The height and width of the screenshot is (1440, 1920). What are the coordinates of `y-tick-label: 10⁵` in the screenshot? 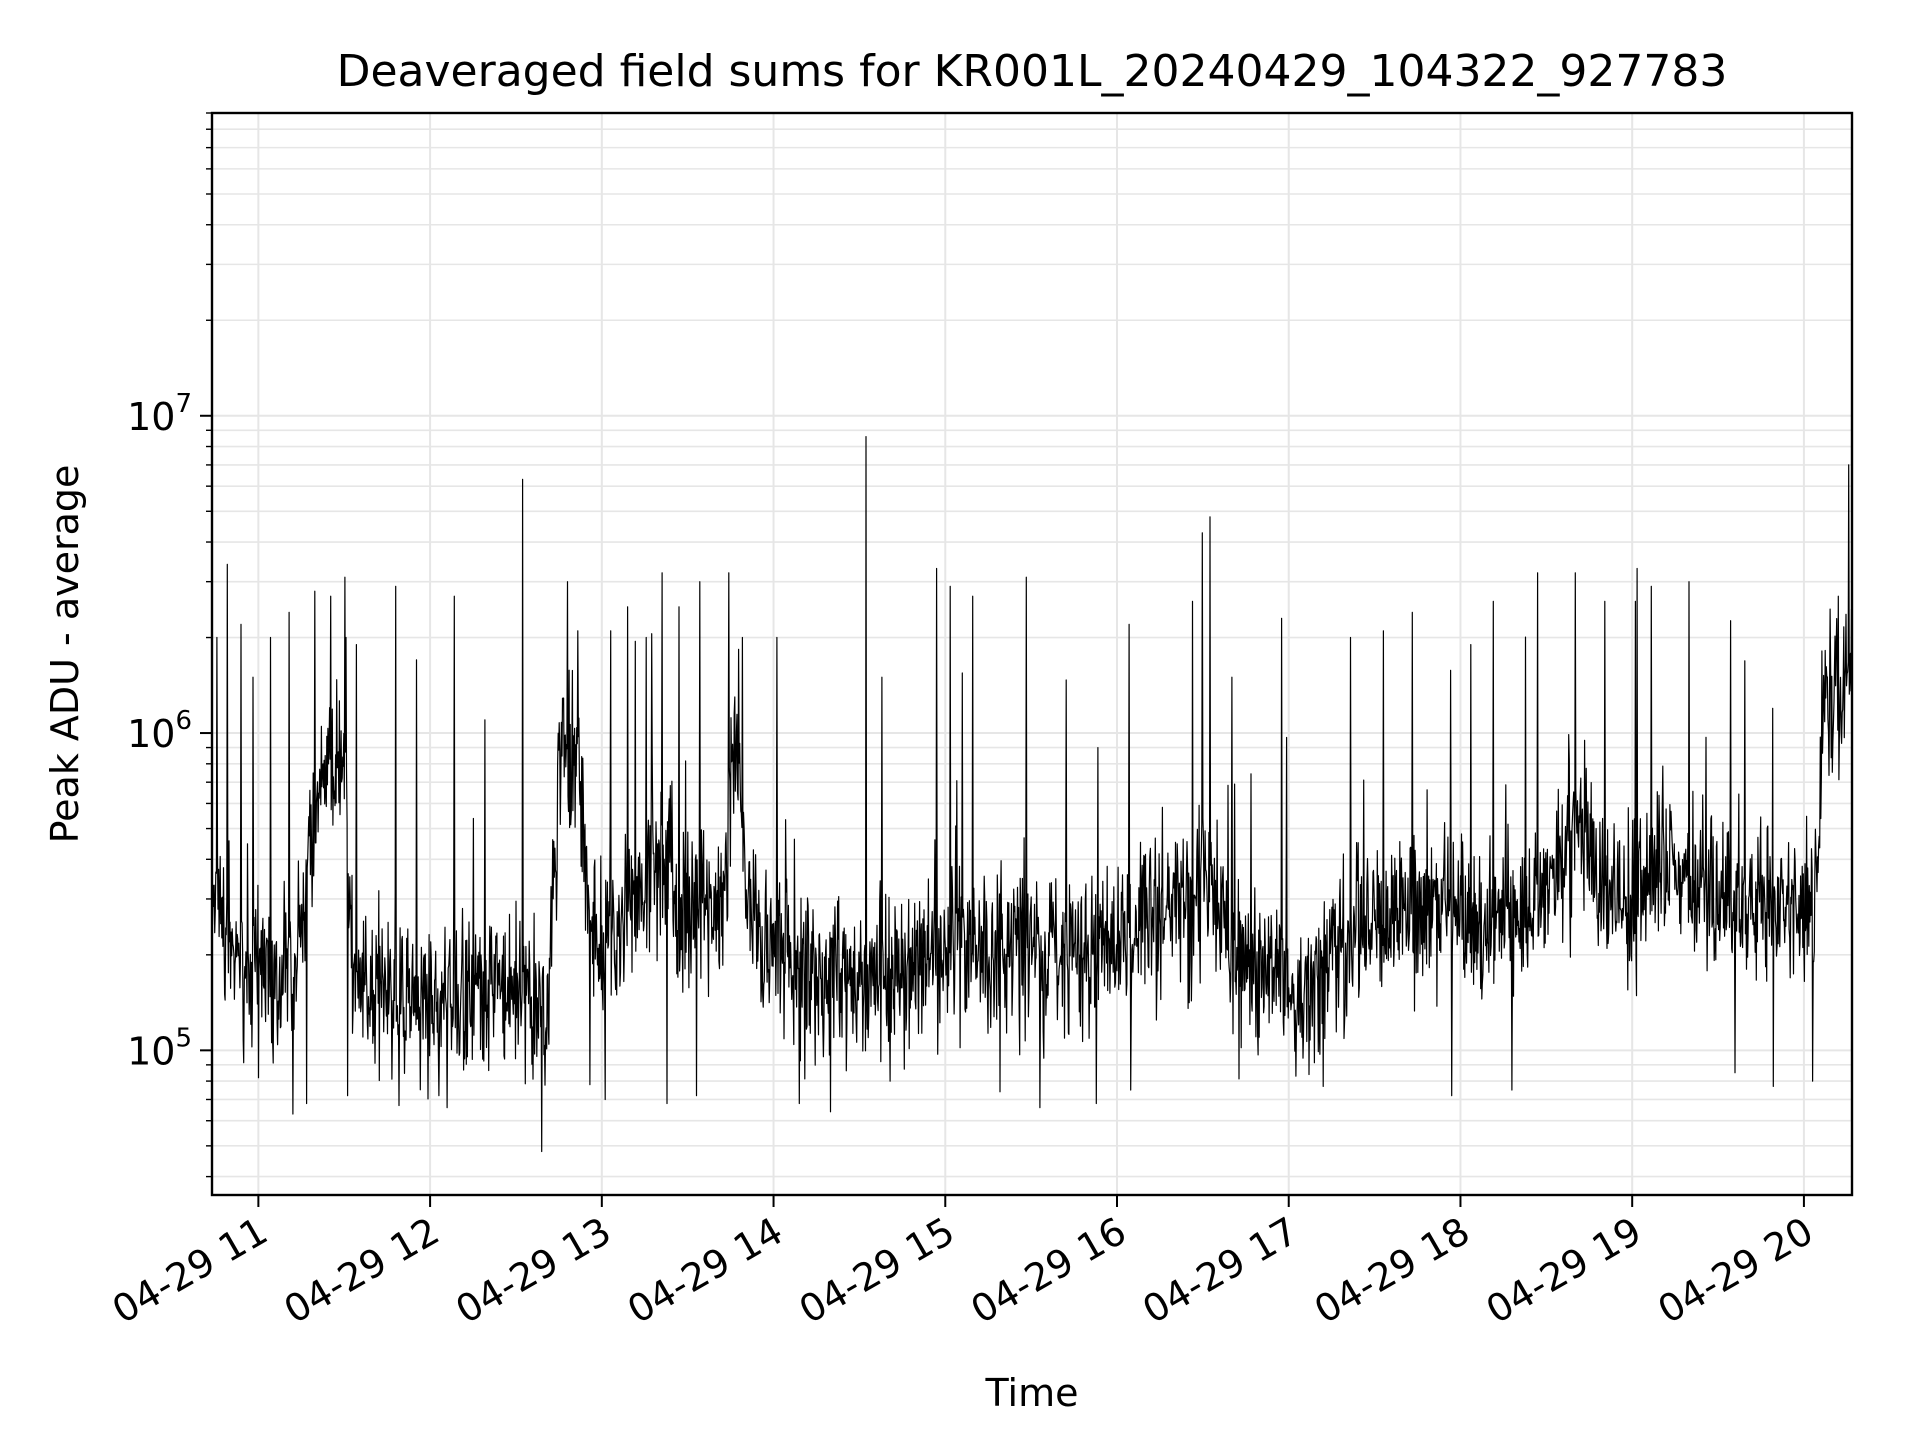 It's located at (159, 1048).